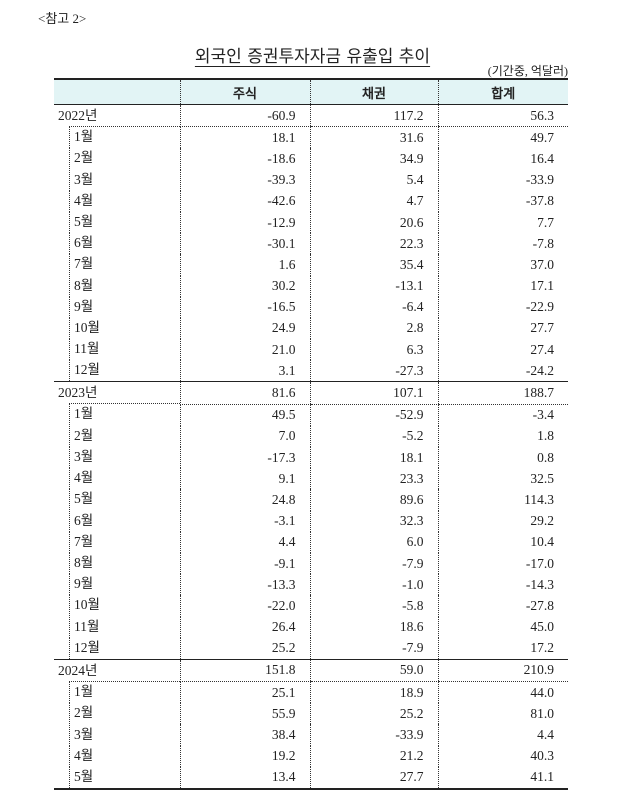  I want to click on month-bonds-value: 21.2, so click(373, 756).